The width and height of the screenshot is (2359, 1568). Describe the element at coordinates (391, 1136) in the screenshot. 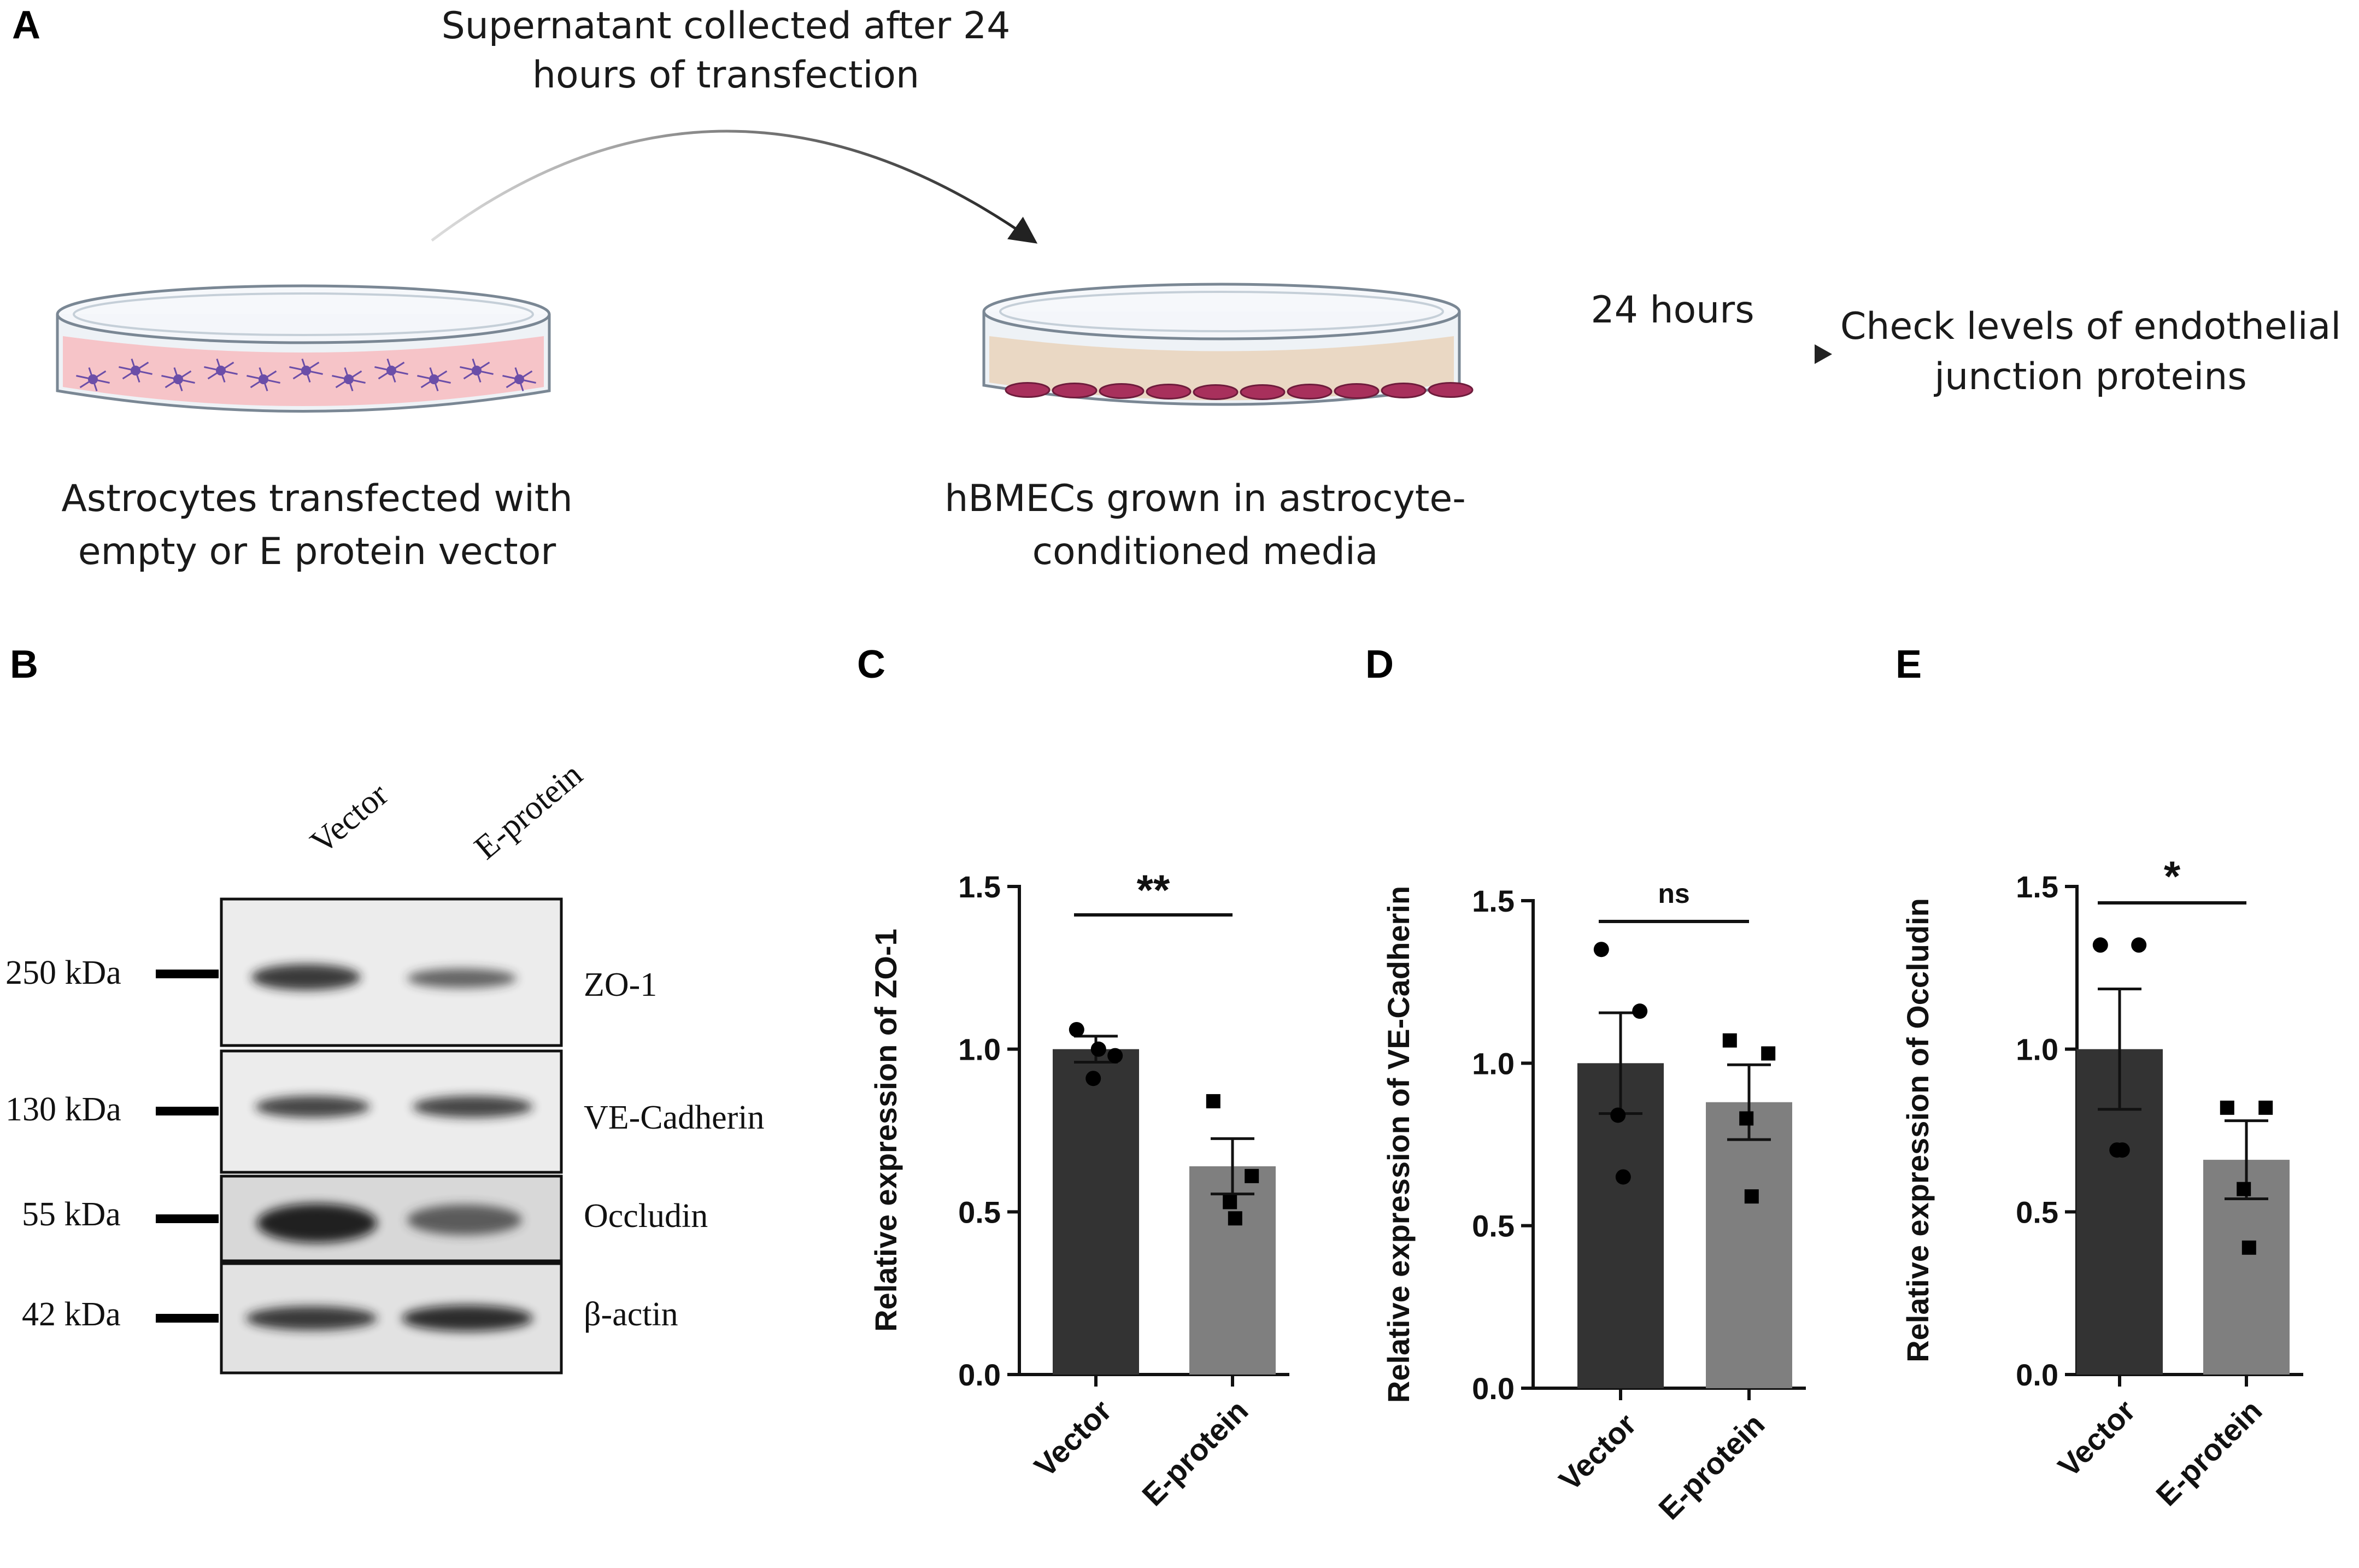

I see `western-blot` at that location.